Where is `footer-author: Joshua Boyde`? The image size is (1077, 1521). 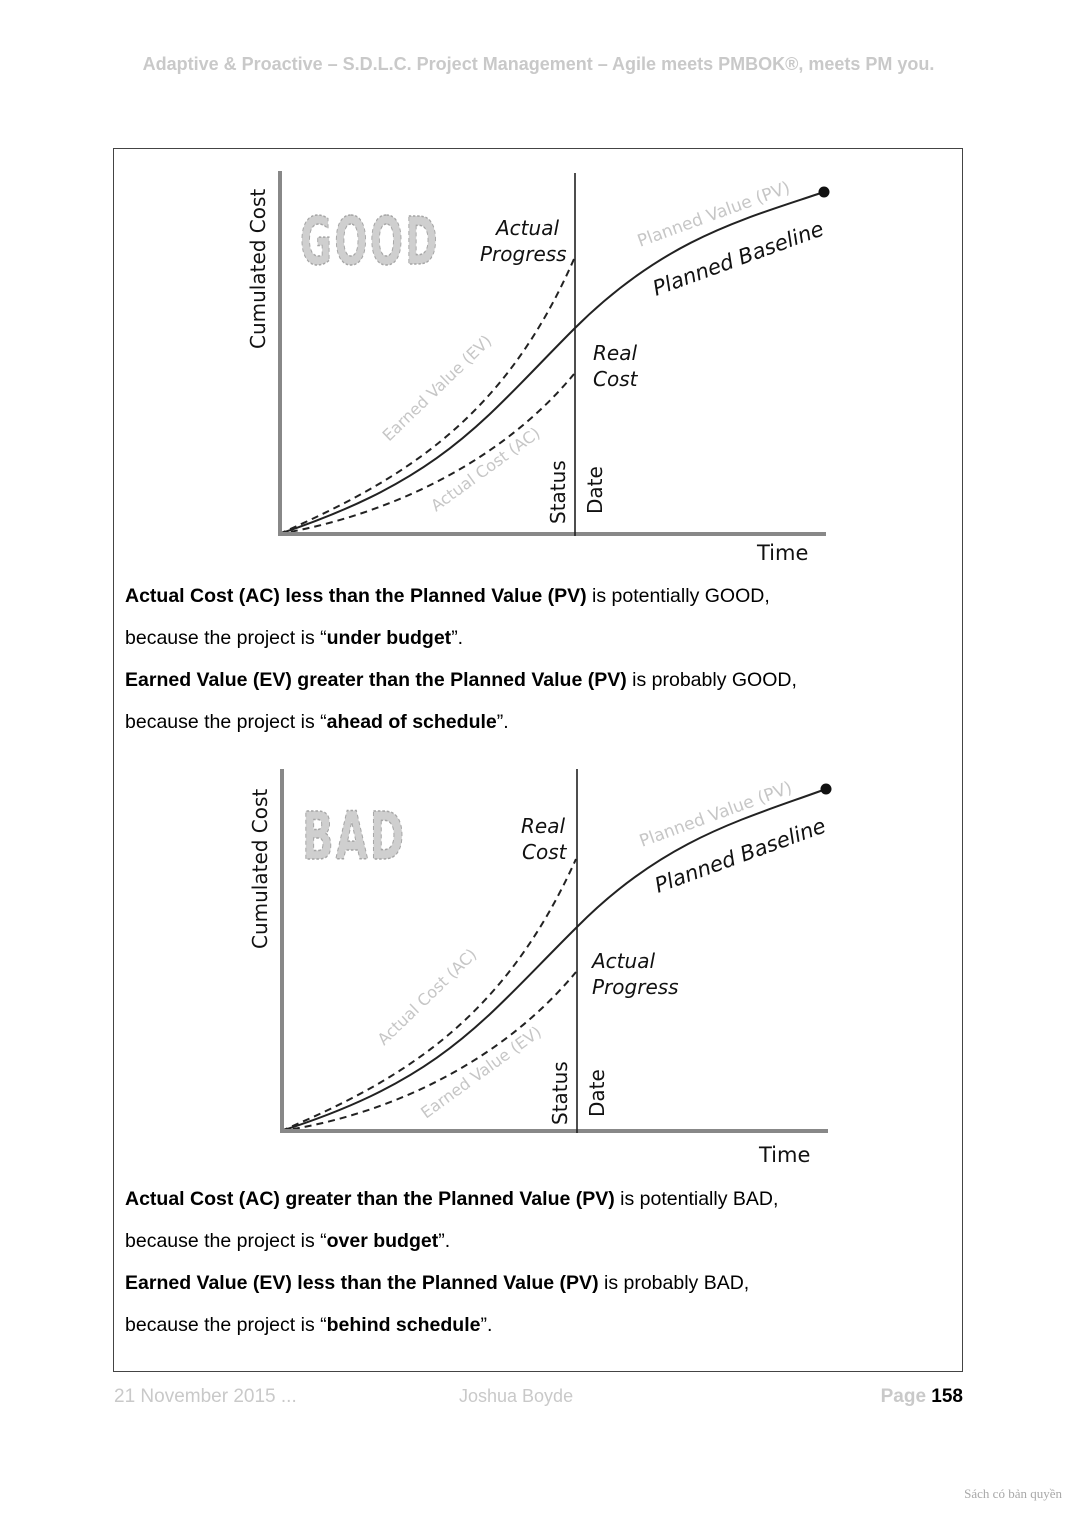 footer-author: Joshua Boyde is located at coordinates (516, 1396).